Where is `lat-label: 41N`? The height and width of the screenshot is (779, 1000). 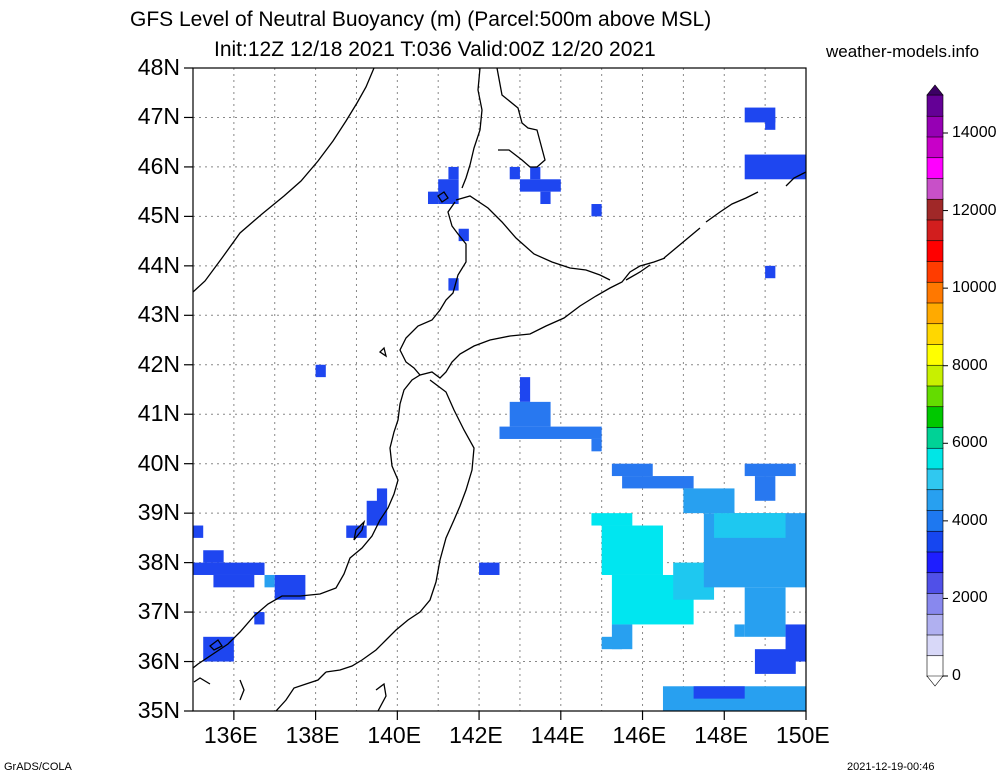
lat-label: 41N is located at coordinates (158, 413).